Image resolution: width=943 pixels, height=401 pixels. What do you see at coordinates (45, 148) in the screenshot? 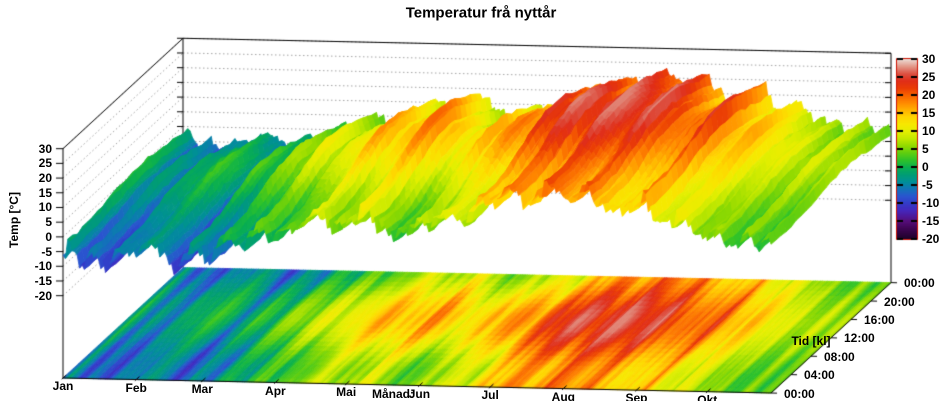
I see `z-tick-label: 30` at bounding box center [45, 148].